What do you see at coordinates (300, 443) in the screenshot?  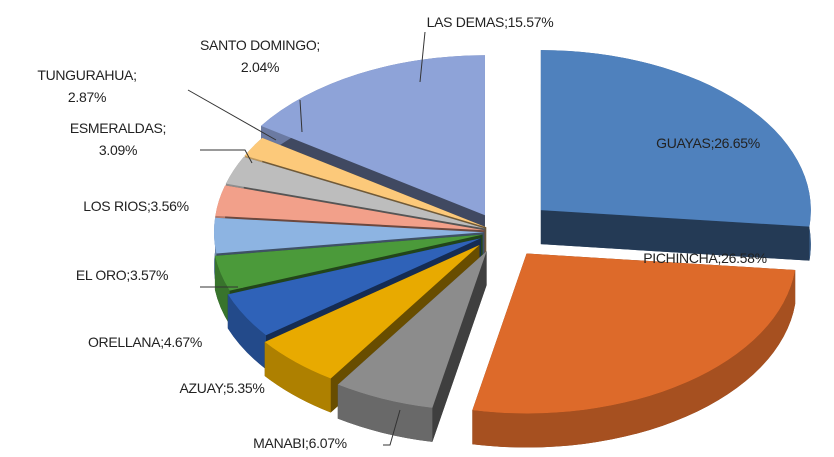 I see `data-label: MANABI;6.07%` at bounding box center [300, 443].